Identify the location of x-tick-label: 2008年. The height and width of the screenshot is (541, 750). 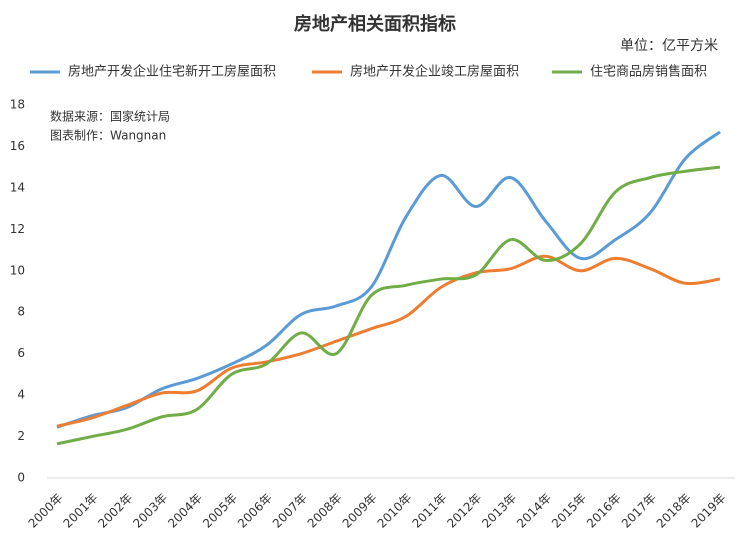
(325, 511).